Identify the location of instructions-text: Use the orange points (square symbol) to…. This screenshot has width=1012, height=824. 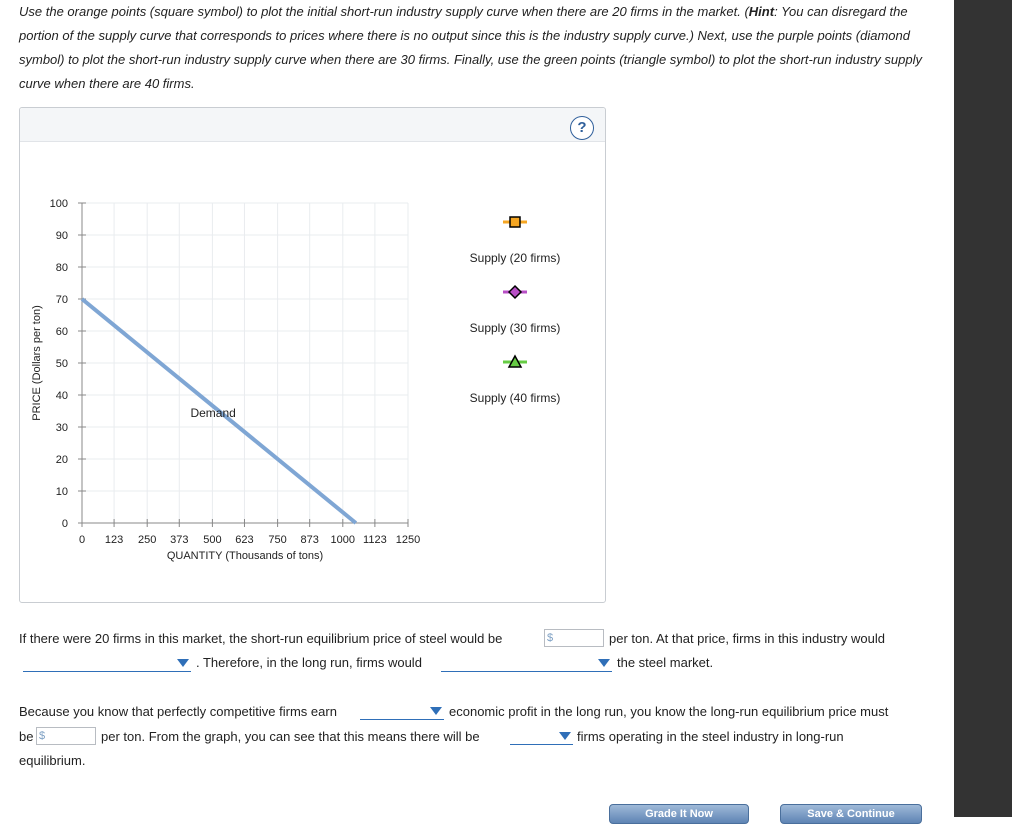
(479, 48).